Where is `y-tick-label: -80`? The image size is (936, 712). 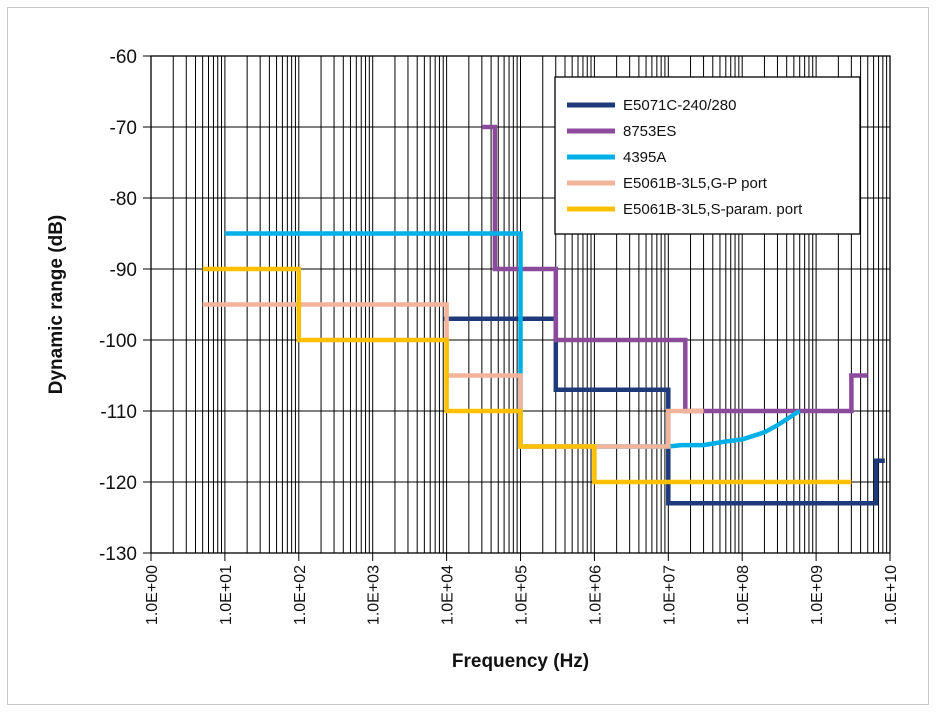 y-tick-label: -80 is located at coordinates (123, 199).